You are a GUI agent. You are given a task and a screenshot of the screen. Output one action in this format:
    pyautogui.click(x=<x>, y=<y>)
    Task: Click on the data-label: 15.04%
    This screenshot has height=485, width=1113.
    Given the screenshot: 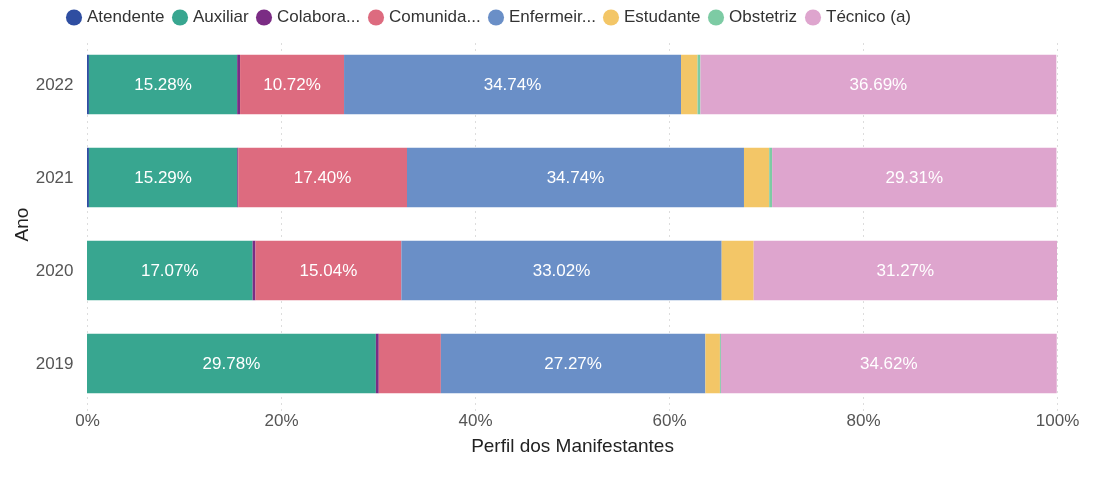 What is the action you would take?
    pyautogui.click(x=328, y=270)
    